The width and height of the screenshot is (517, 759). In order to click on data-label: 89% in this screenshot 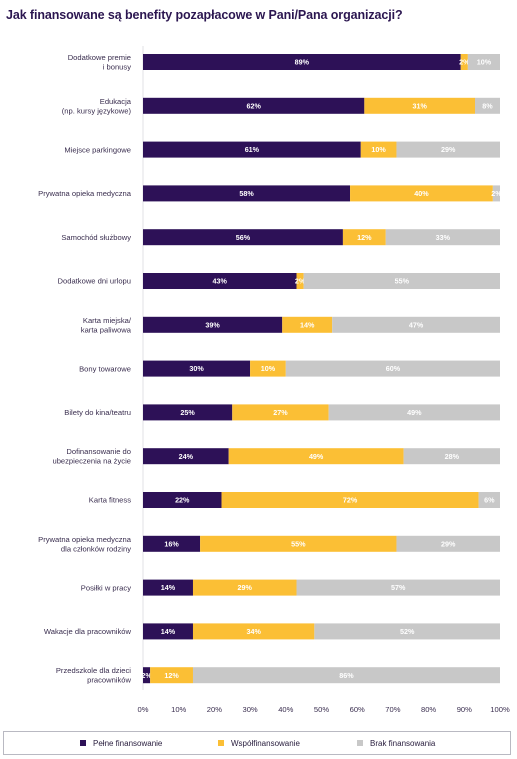, I will do `click(302, 62)`.